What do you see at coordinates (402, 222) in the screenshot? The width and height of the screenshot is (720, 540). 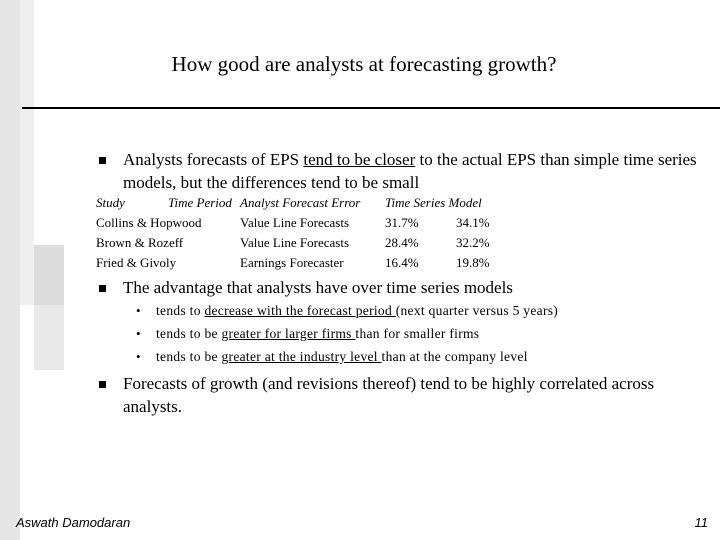 I see `table-cell: 31.7%` at bounding box center [402, 222].